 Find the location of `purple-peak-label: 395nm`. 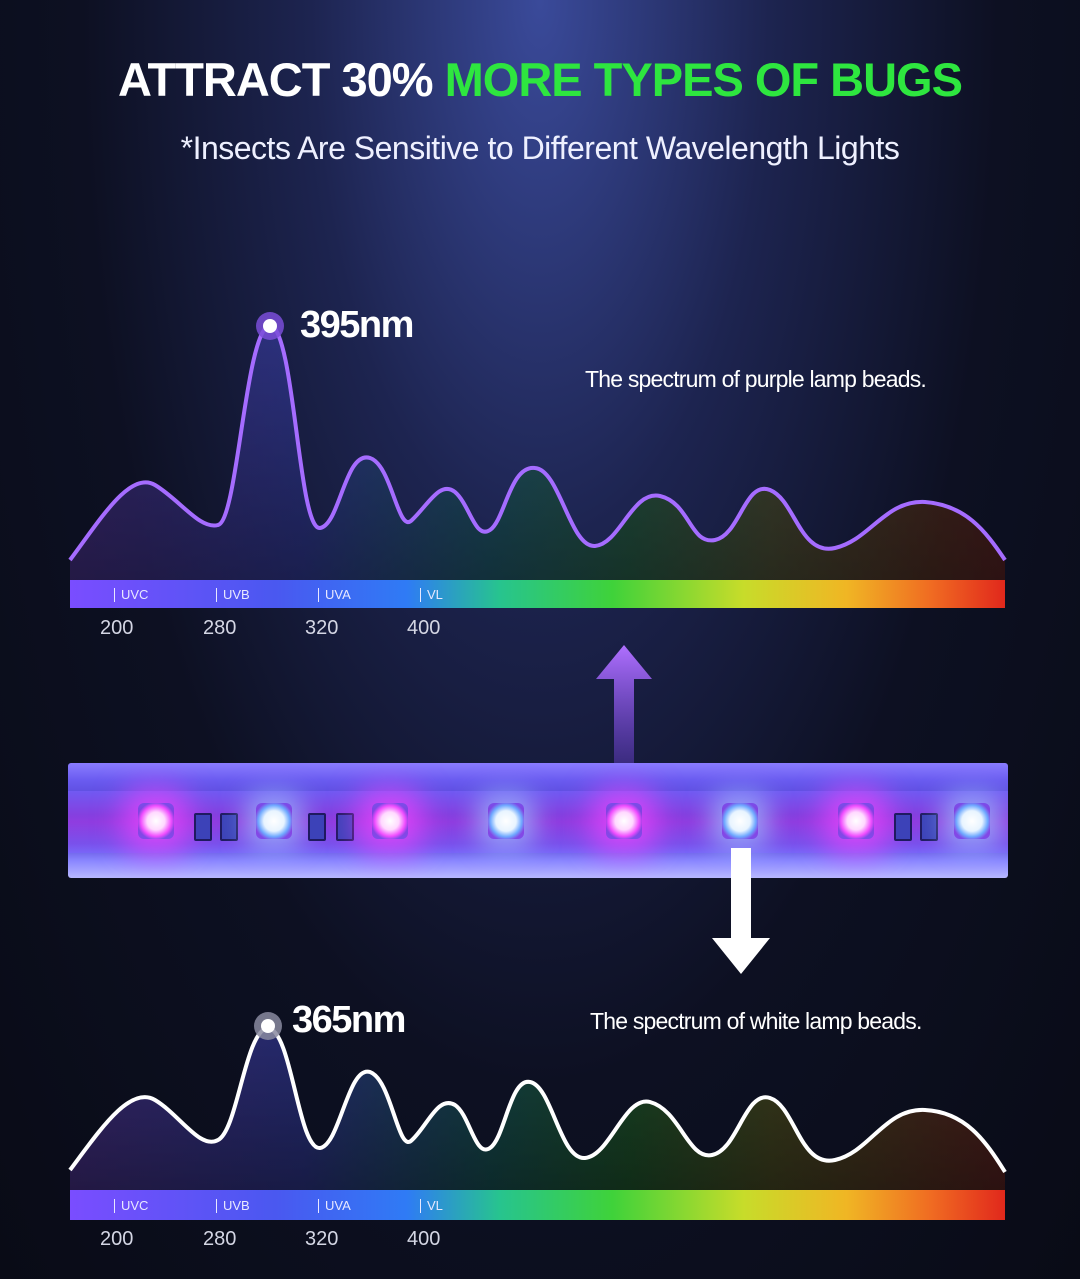

purple-peak-label: 395nm is located at coordinates (357, 325).